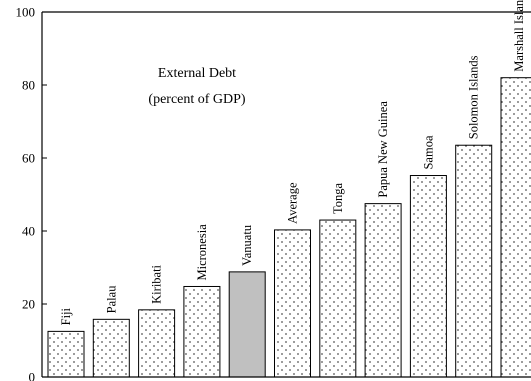  I want to click on bar-tonga, so click(338, 298).